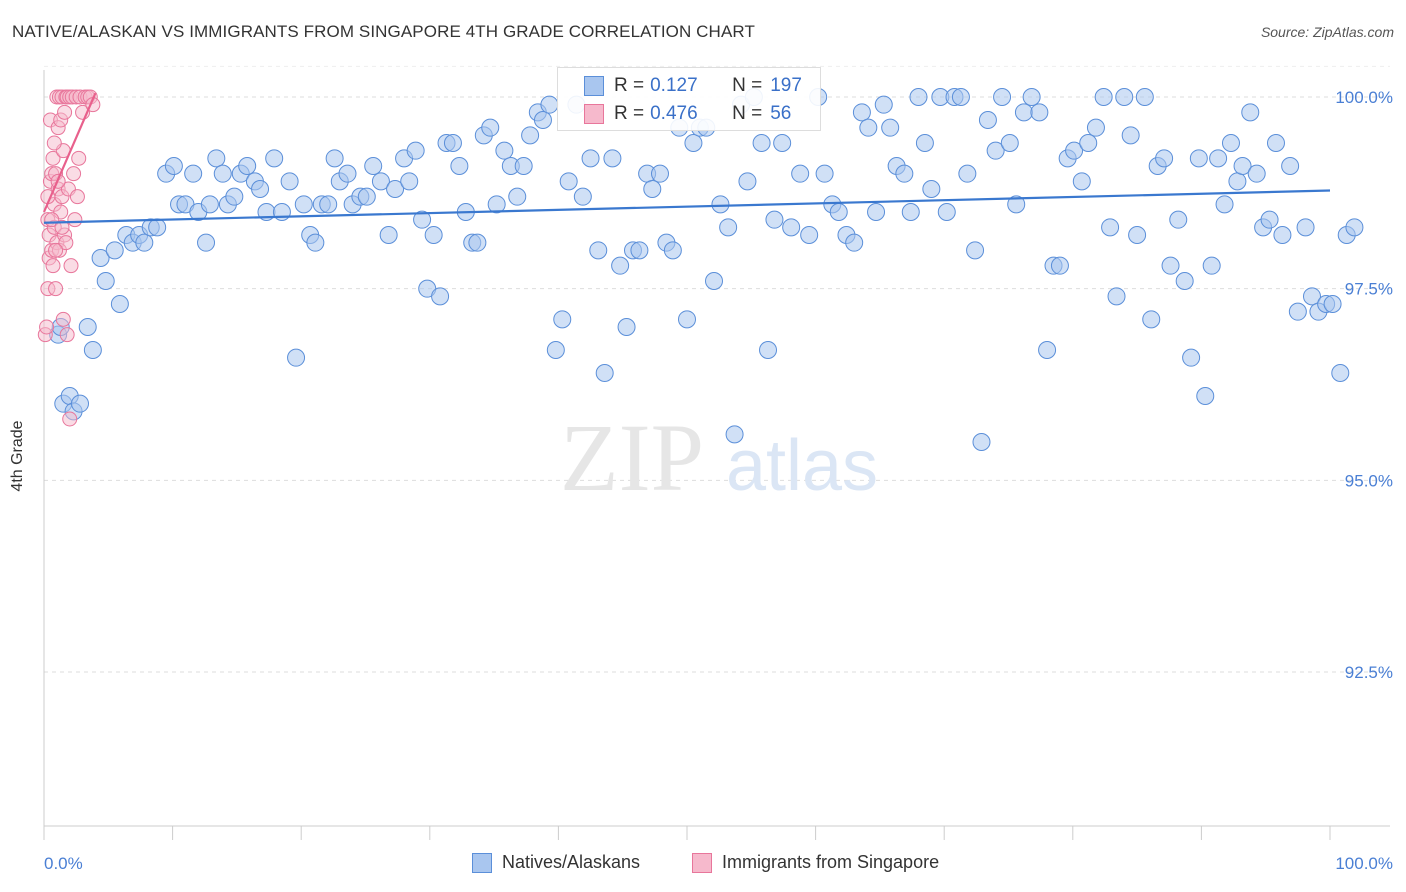  What do you see at coordinates (689, 99) in the screenshot?
I see `stats-legend: R = 0.127 N = 197 R = 0.476 N = 56` at bounding box center [689, 99].